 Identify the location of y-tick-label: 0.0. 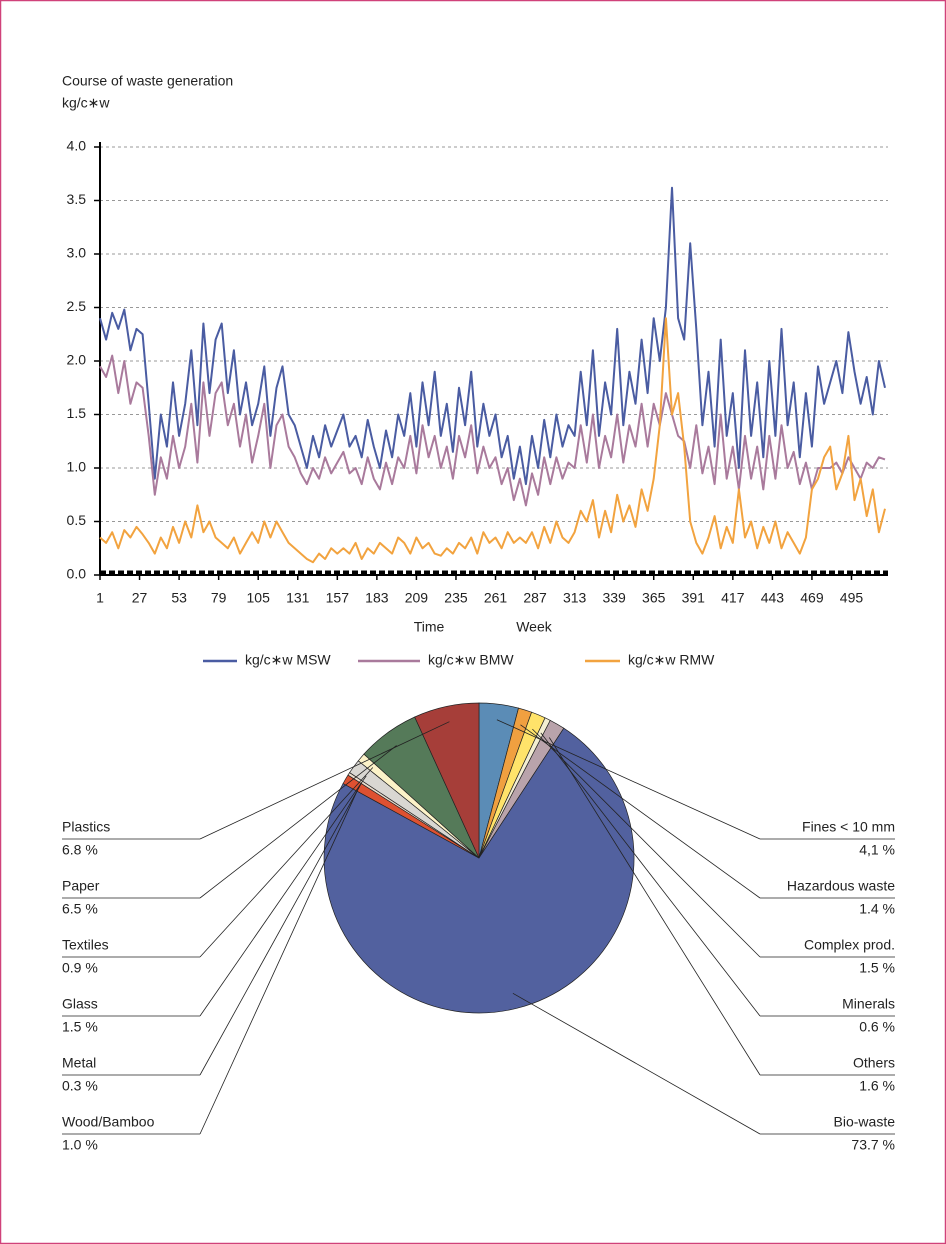
(77, 574).